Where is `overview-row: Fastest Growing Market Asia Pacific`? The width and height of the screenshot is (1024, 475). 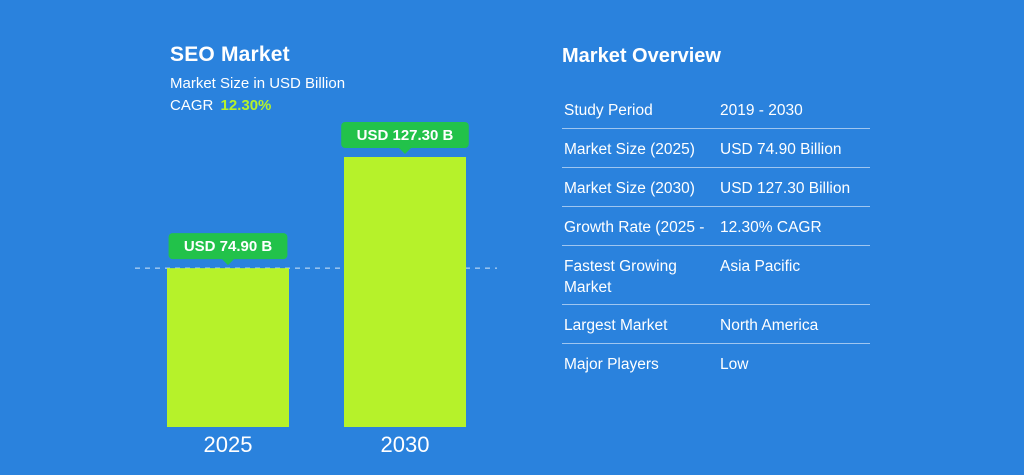
overview-row: Fastest Growing Market Asia Pacific is located at coordinates (716, 275).